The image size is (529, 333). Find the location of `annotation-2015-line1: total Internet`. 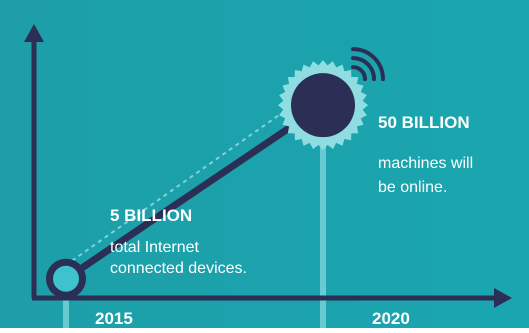

annotation-2015-line1: total Internet is located at coordinates (155, 247).